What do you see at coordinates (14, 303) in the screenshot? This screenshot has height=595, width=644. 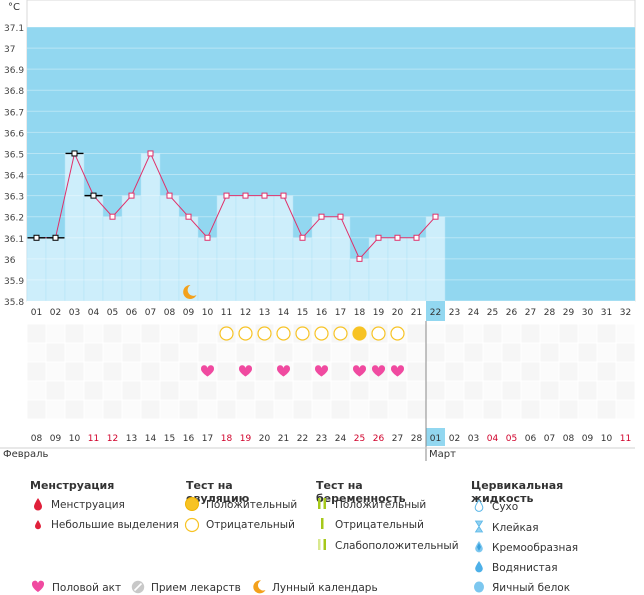 I see `y-tick-label: 35.8` at bounding box center [14, 303].